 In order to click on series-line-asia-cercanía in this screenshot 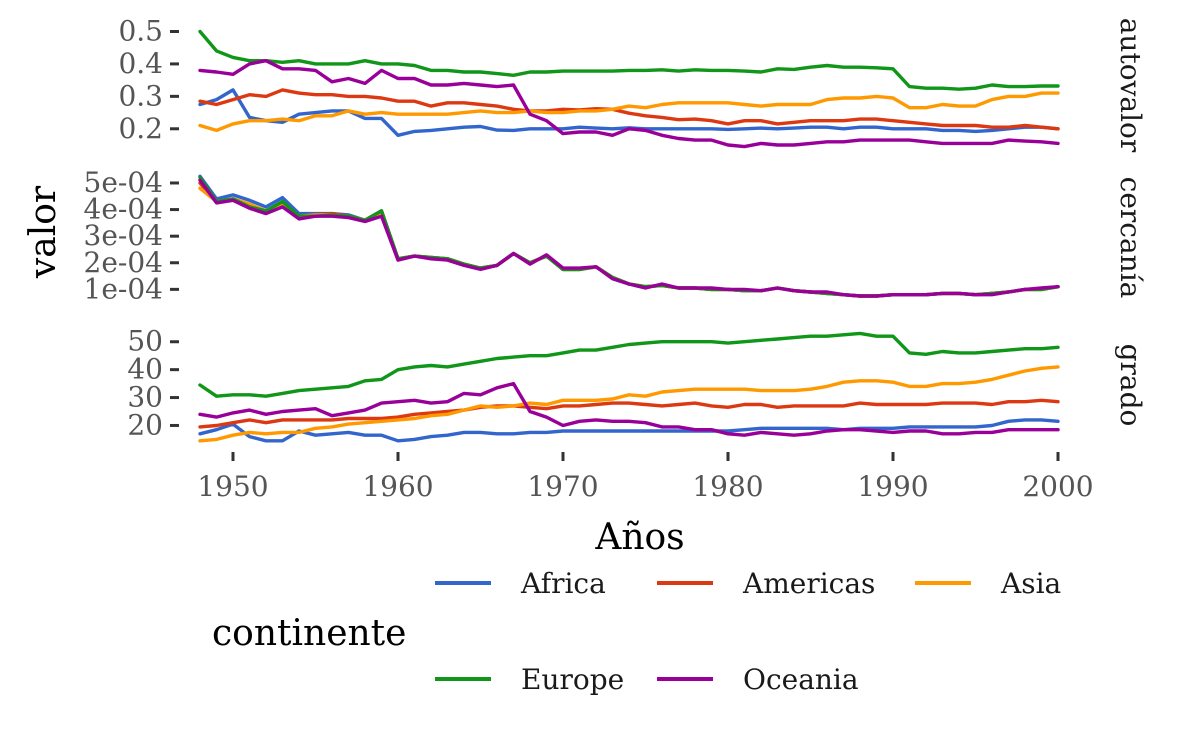, I will do `click(629, 242)`.